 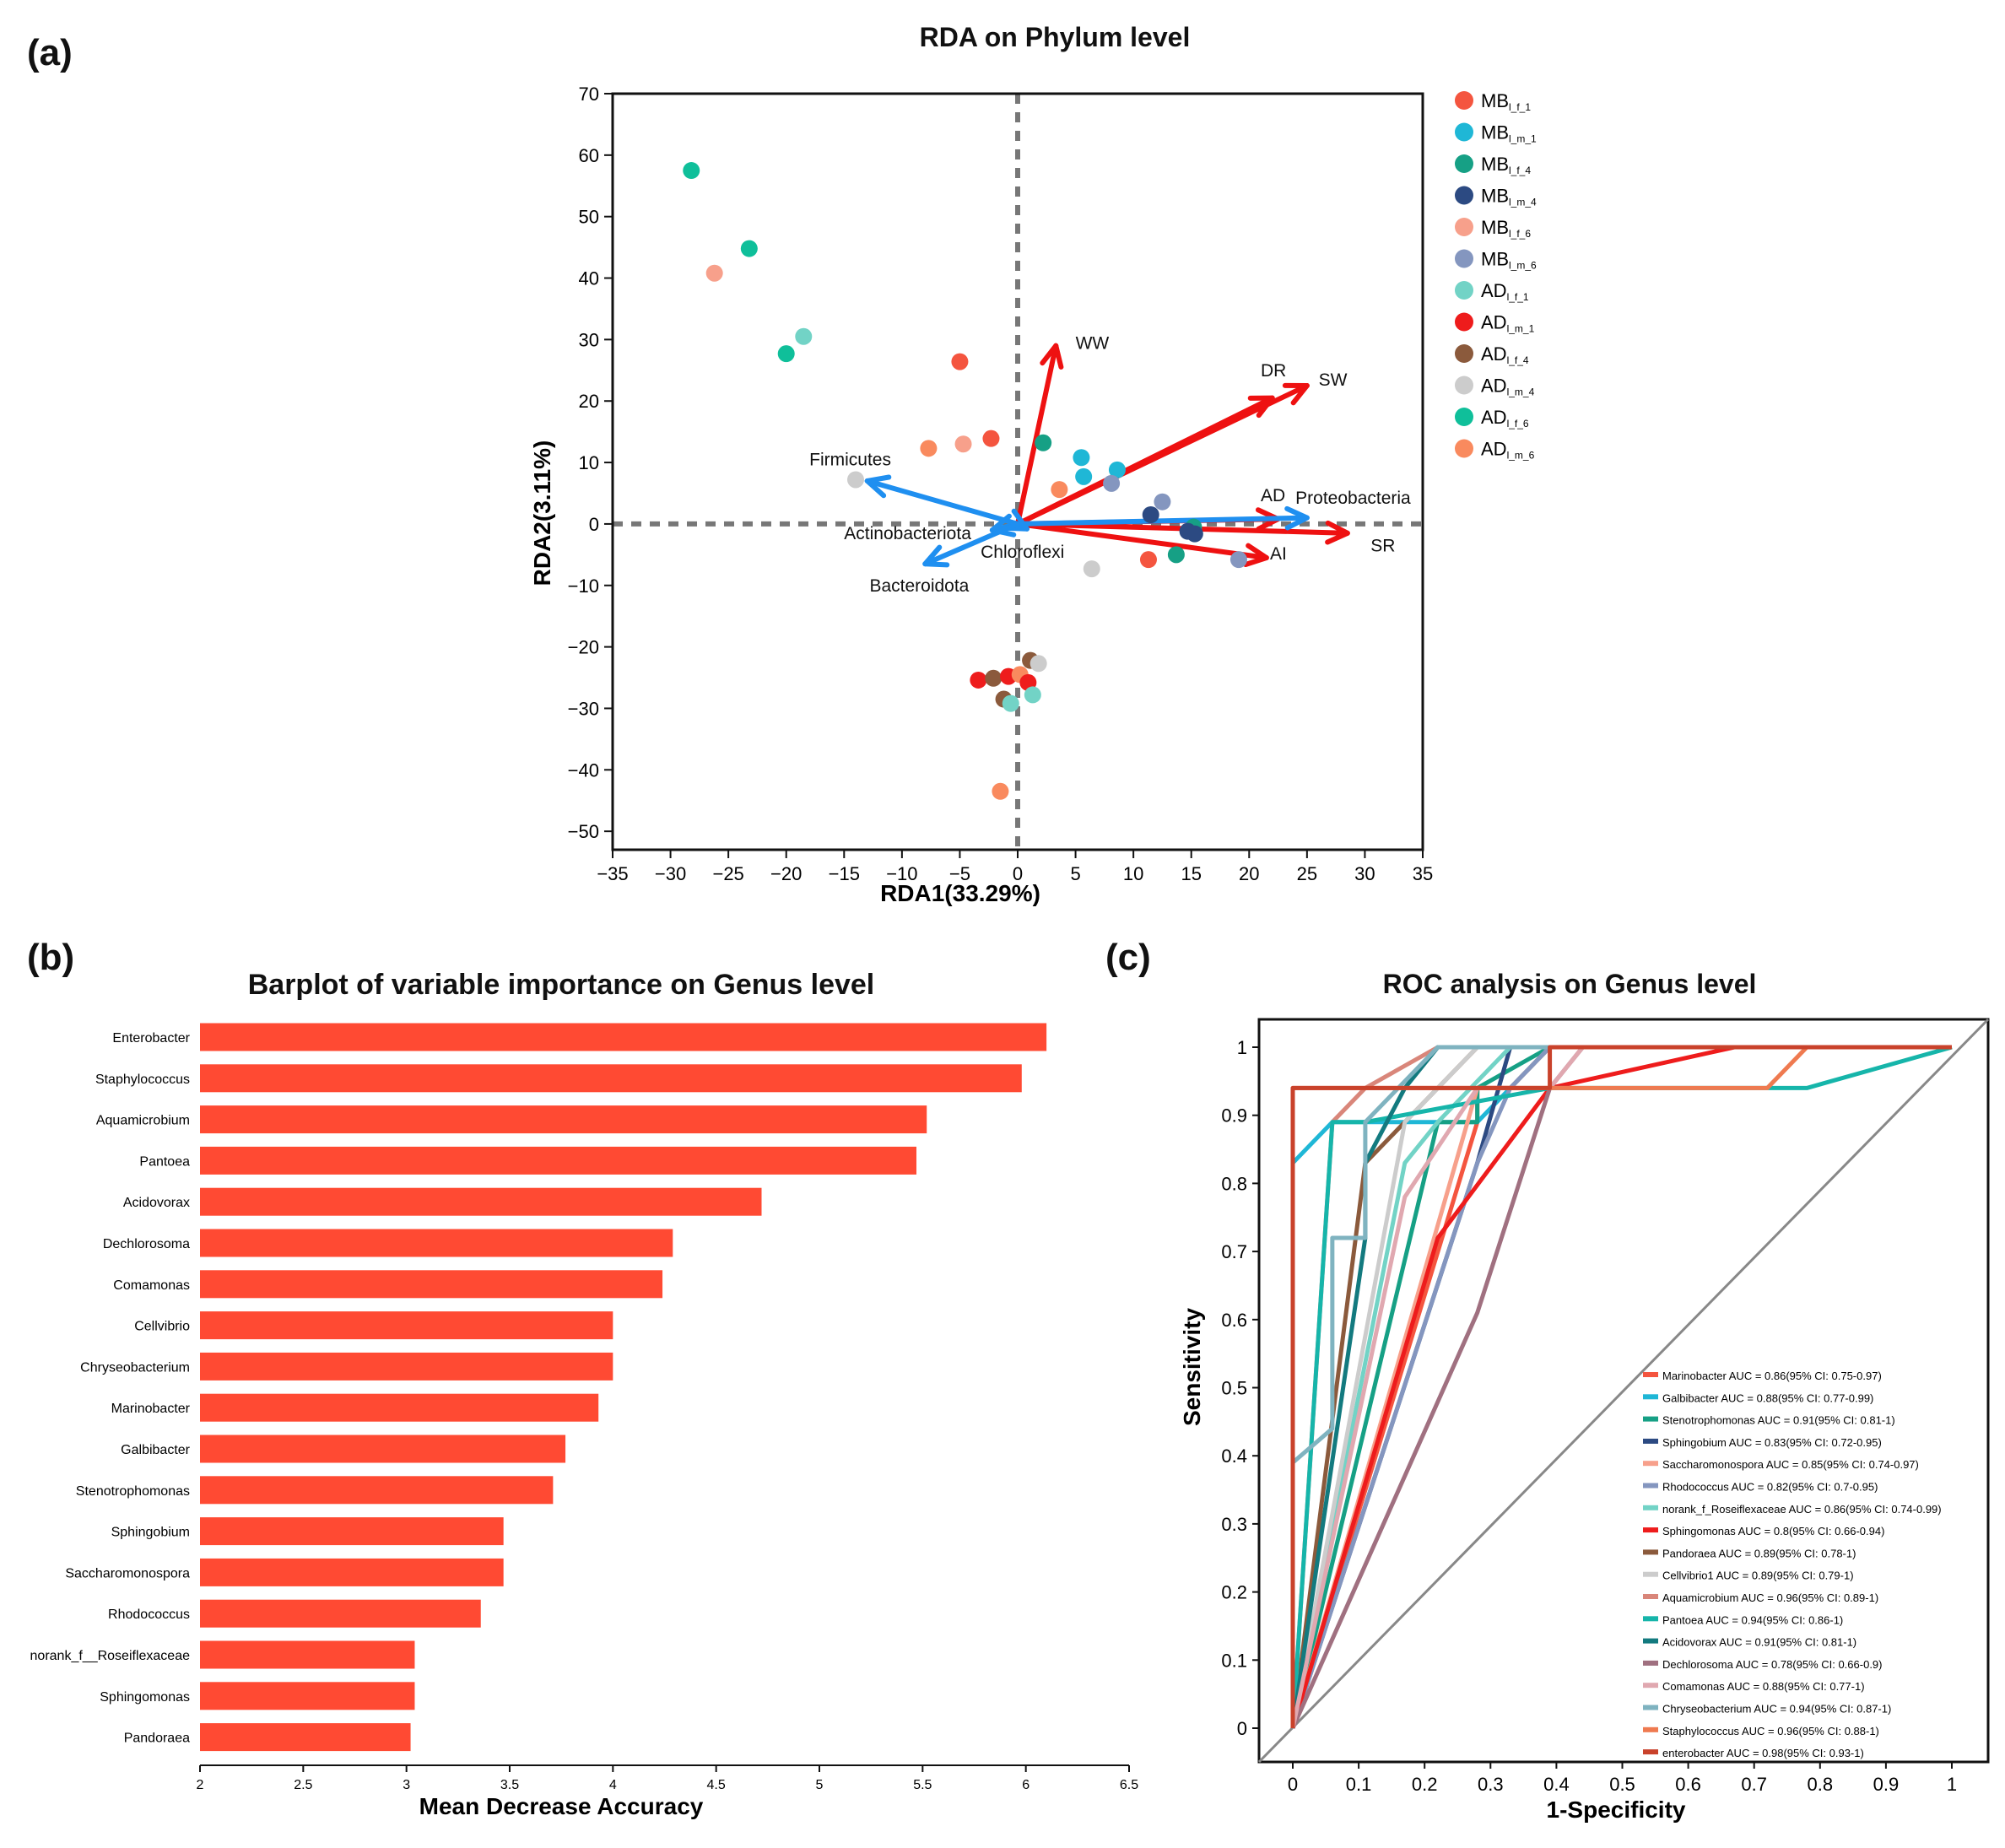 I want to click on importance-category-label: Galbibacter, so click(x=155, y=1450).